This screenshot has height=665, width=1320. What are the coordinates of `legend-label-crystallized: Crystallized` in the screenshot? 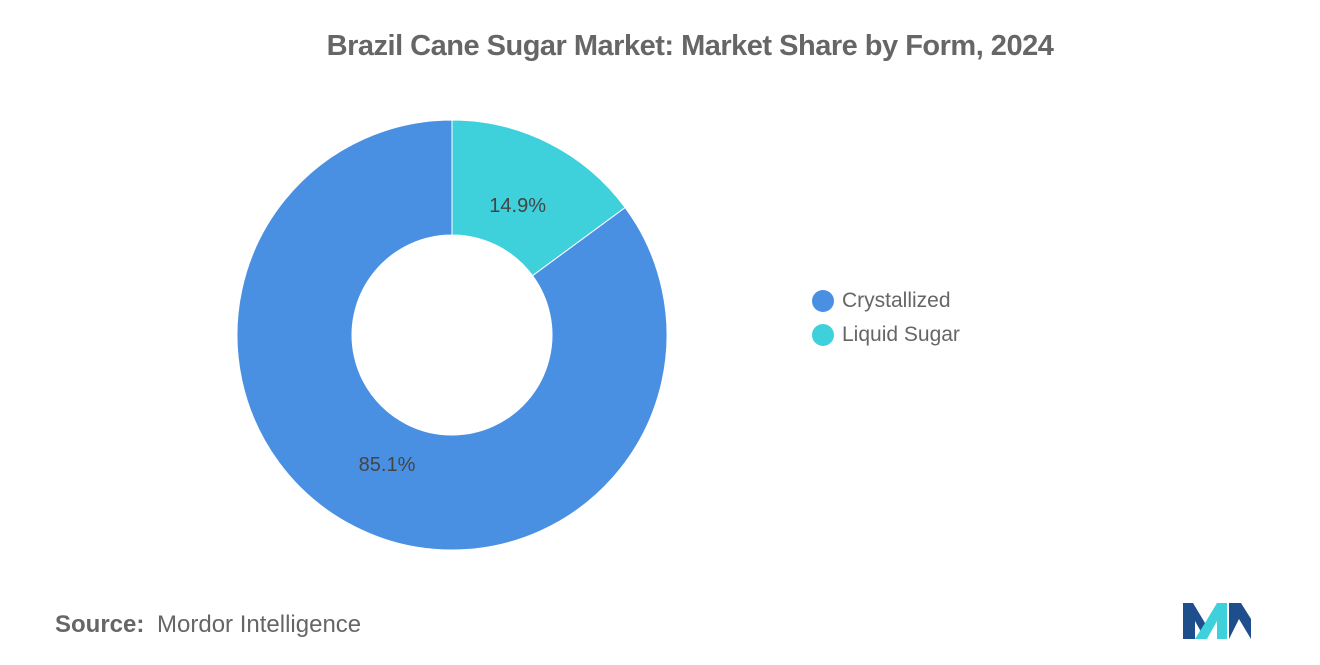 It's located at (896, 300).